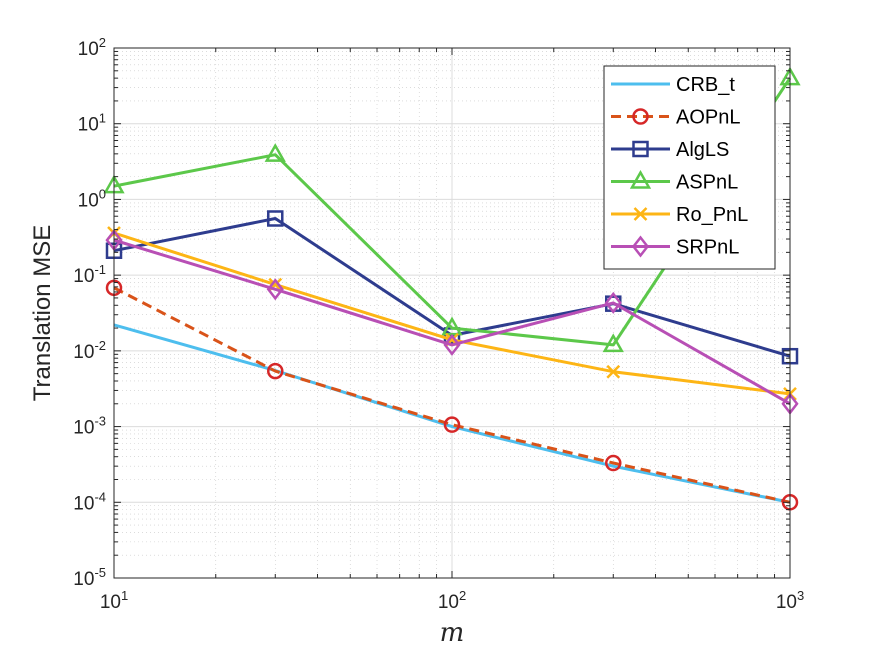 The width and height of the screenshot is (872, 654). I want to click on x-tick-labels: 10¹ 10² 10³, so click(452, 600).